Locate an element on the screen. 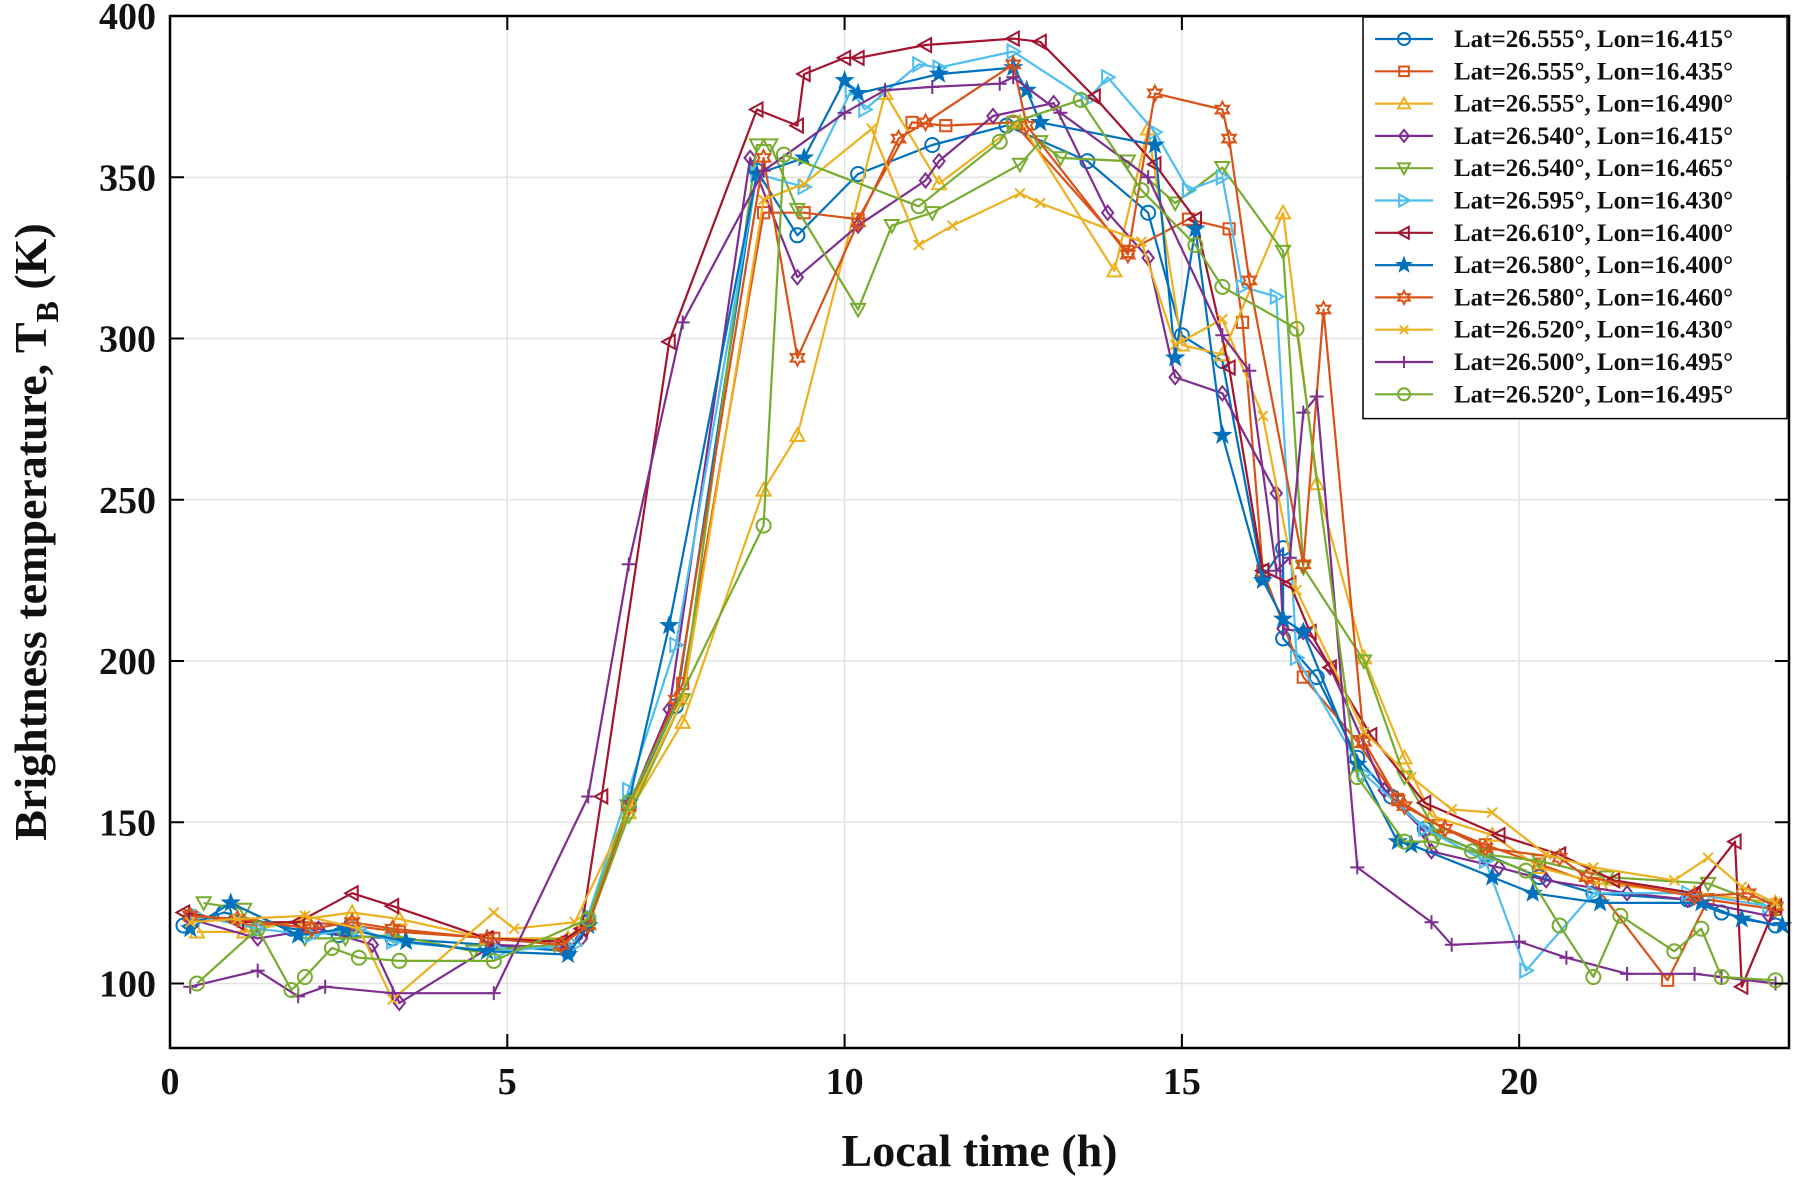 This screenshot has height=1186, width=1801. legend-label: Lat=26.500°, Lon=16.495° is located at coordinates (1593, 362).